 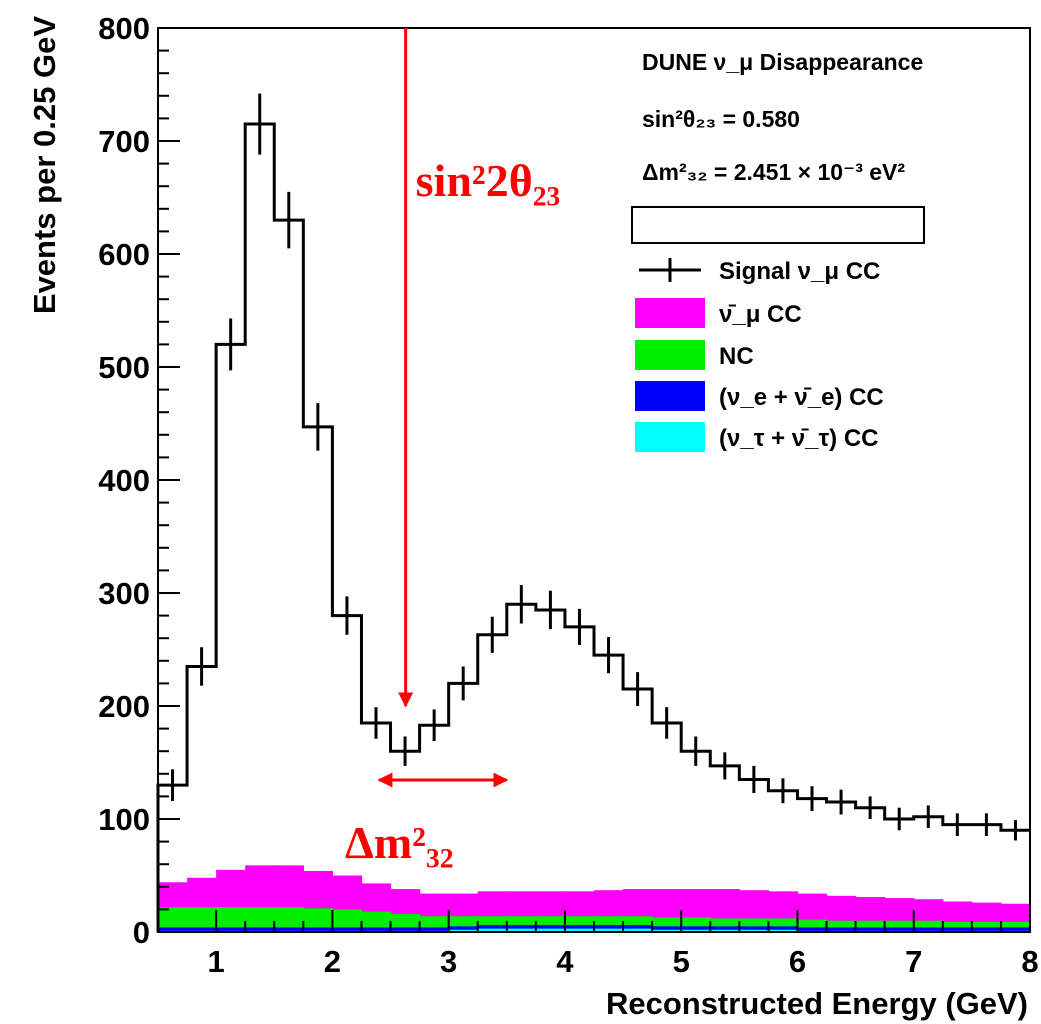 I want to click on empty-box, so click(x=778, y=225).